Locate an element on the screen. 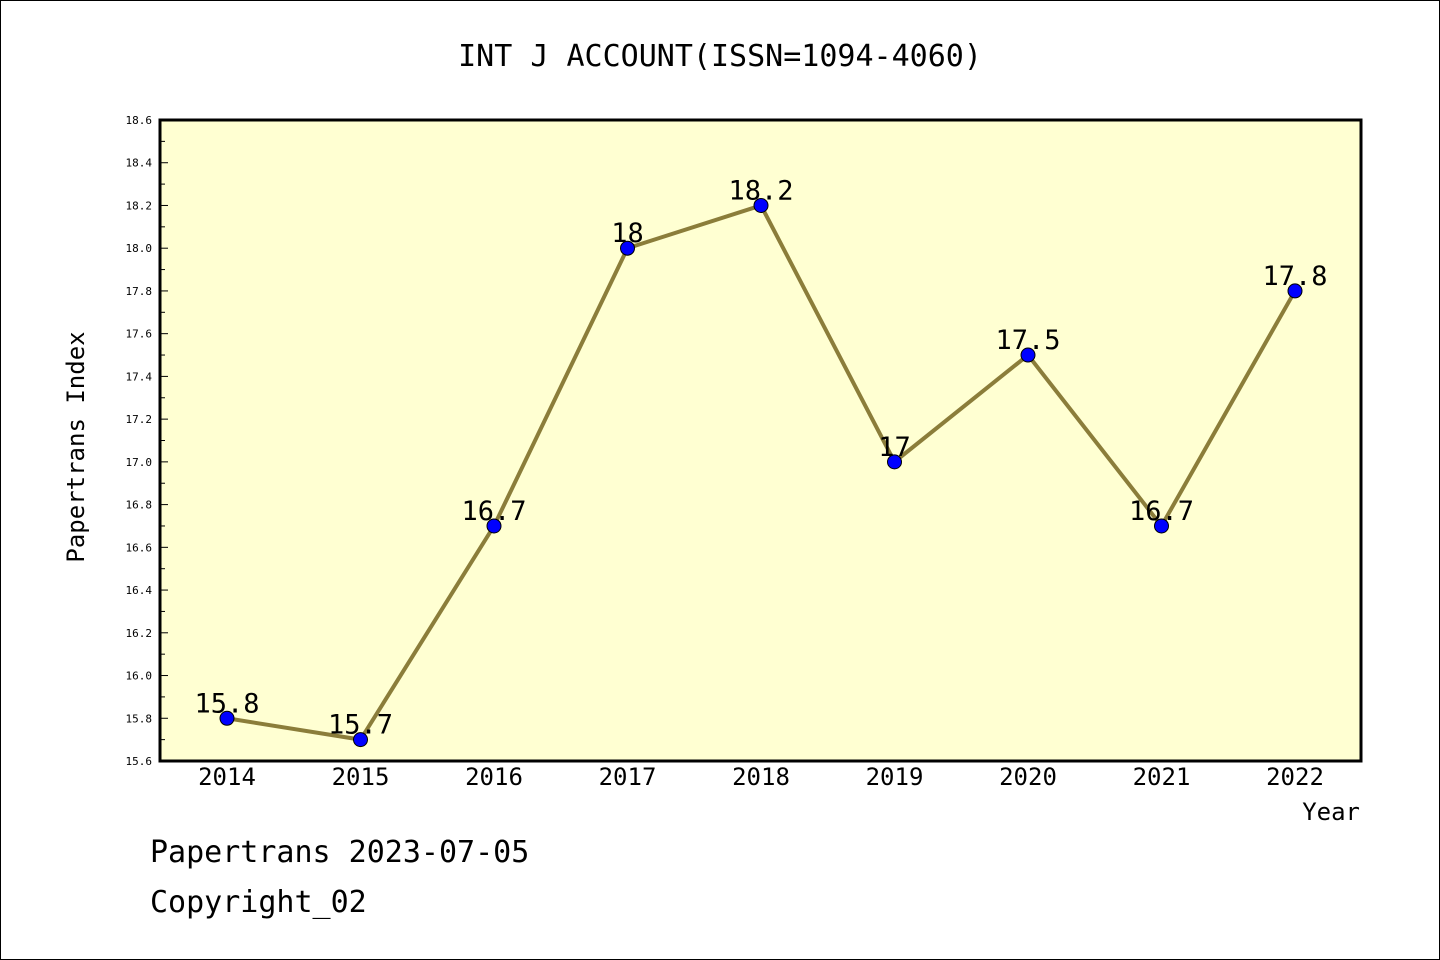  footer-date: Papertrans 2023-07-05 is located at coordinates (340, 852).